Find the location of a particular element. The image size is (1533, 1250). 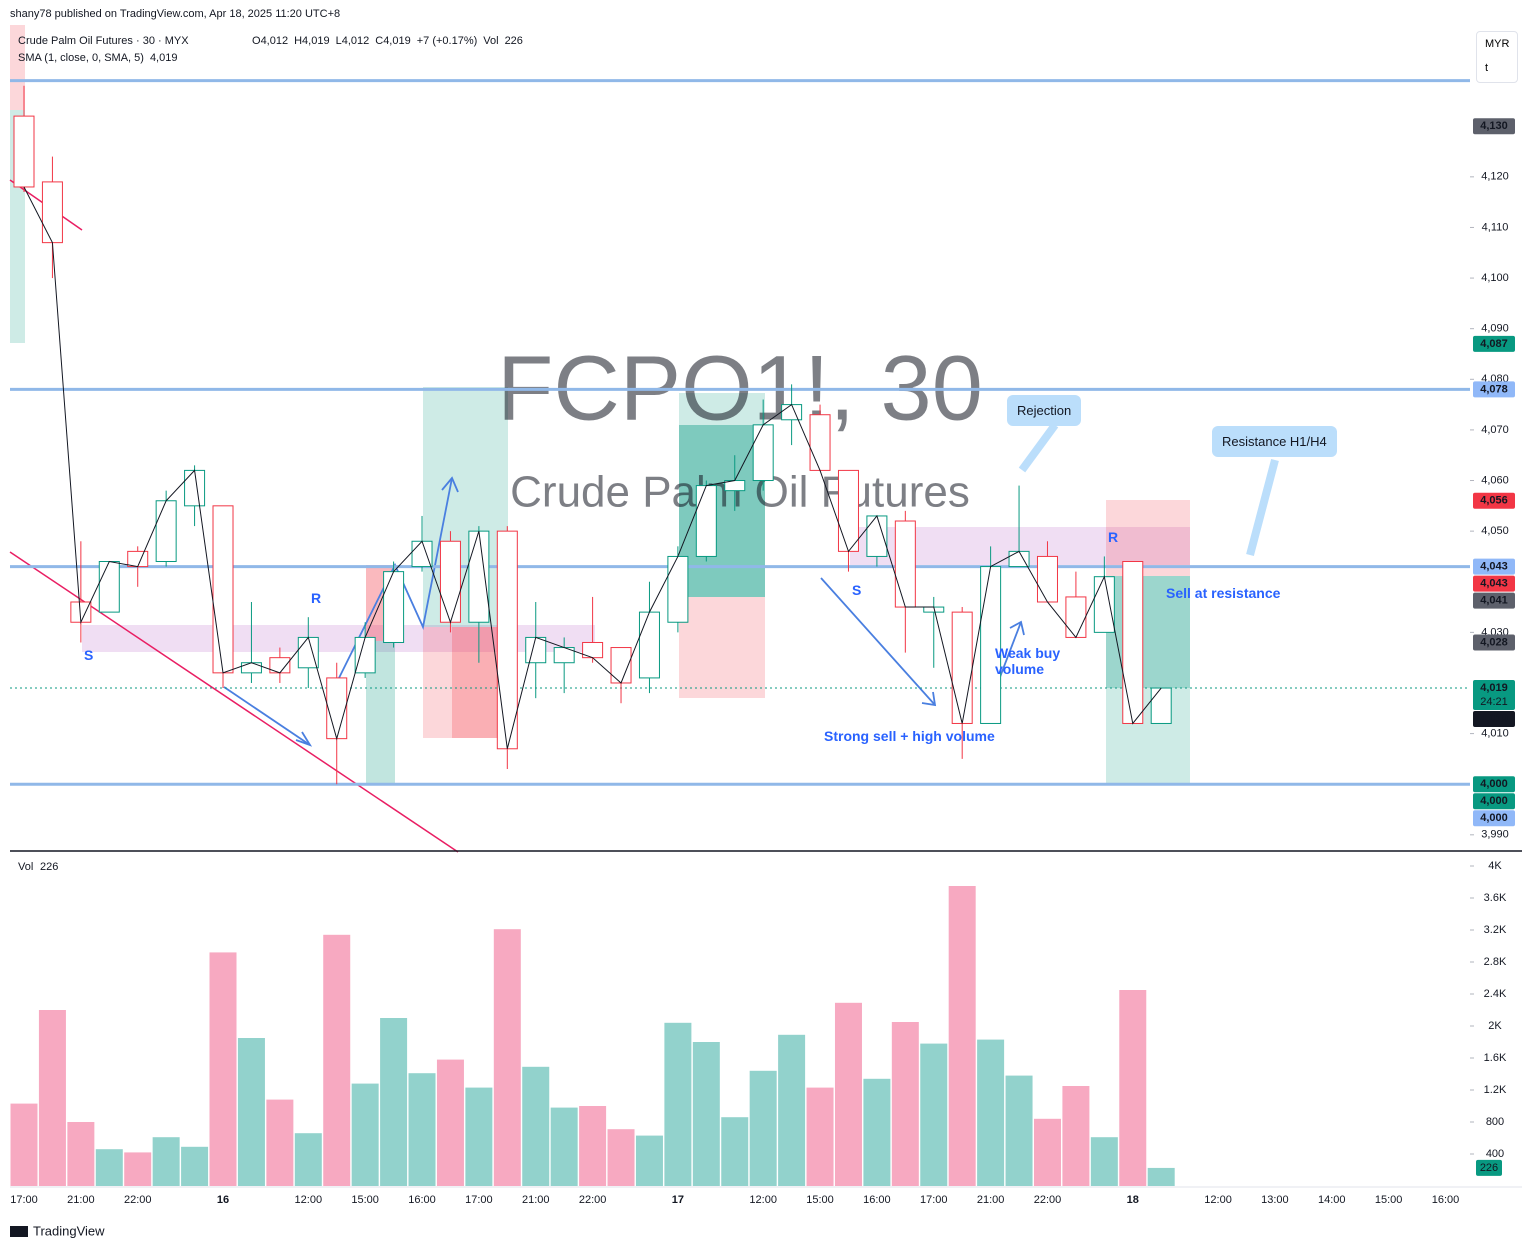

y-tick-label: 3.2K is located at coordinates (1495, 930).